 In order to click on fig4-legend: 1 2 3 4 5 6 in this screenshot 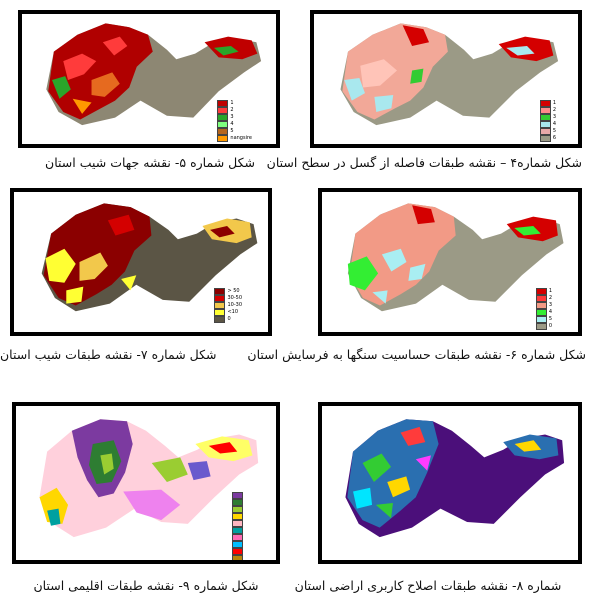, I will do `click(547, 121)`.